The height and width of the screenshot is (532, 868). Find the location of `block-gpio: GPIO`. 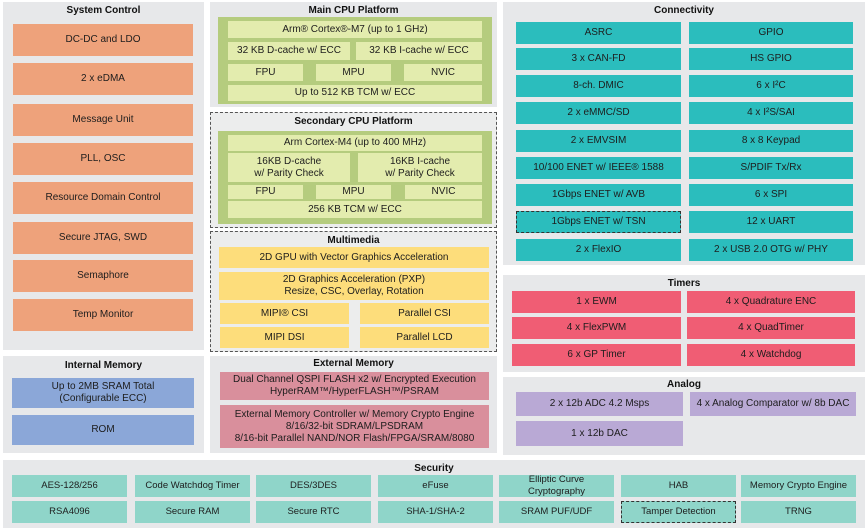

block-gpio: GPIO is located at coordinates (771, 33).